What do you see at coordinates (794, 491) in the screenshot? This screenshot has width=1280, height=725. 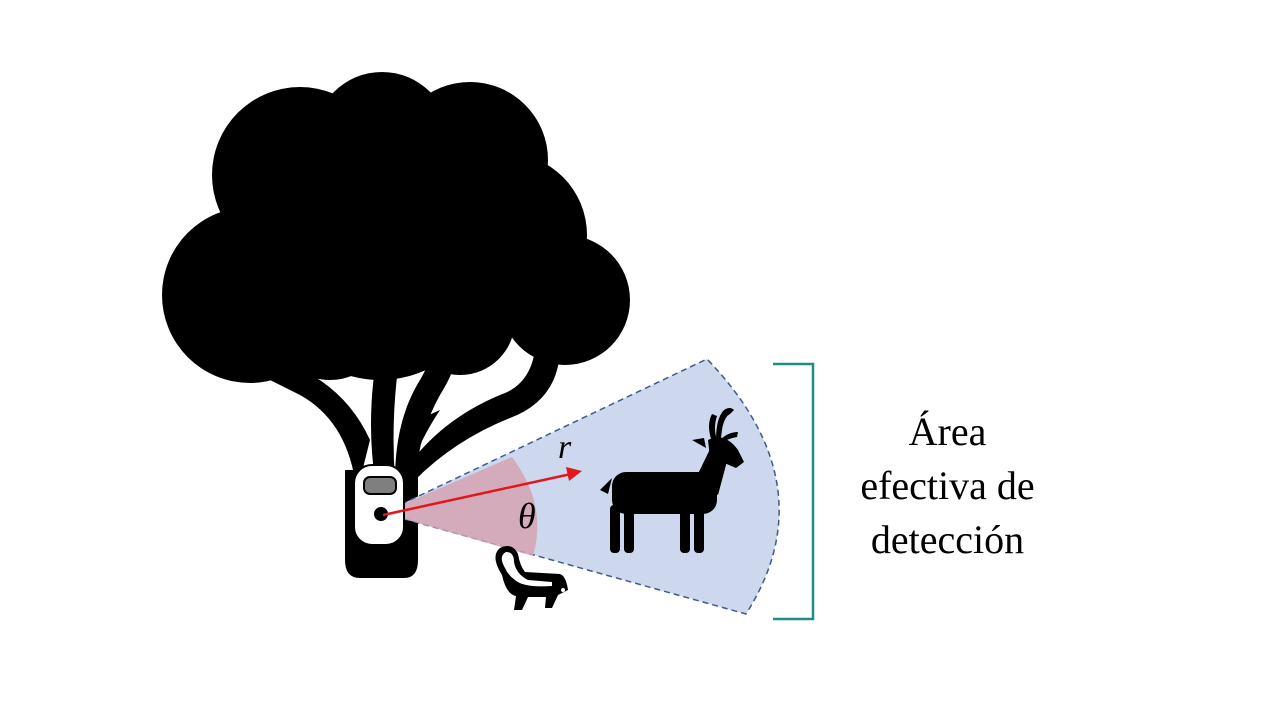 I see `area-bracket` at bounding box center [794, 491].